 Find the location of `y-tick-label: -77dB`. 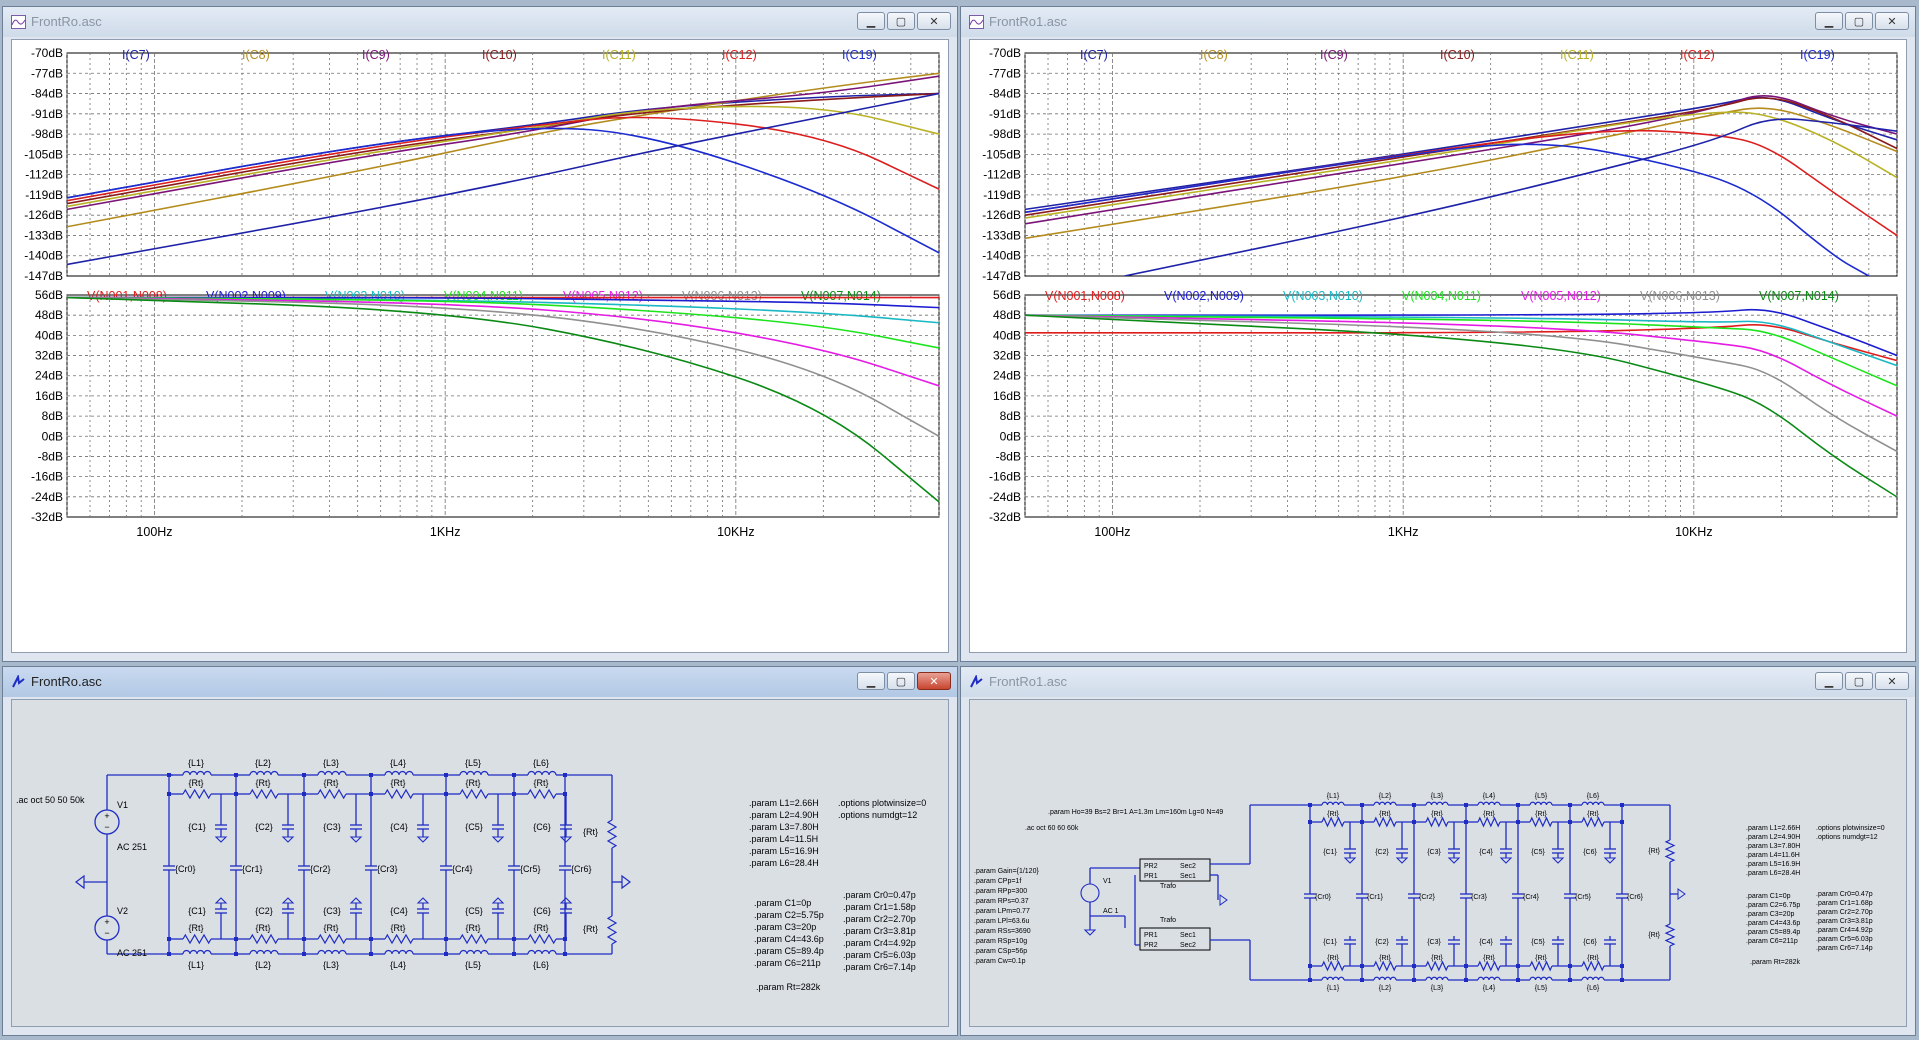

y-tick-label: -77dB is located at coordinates (47, 73).